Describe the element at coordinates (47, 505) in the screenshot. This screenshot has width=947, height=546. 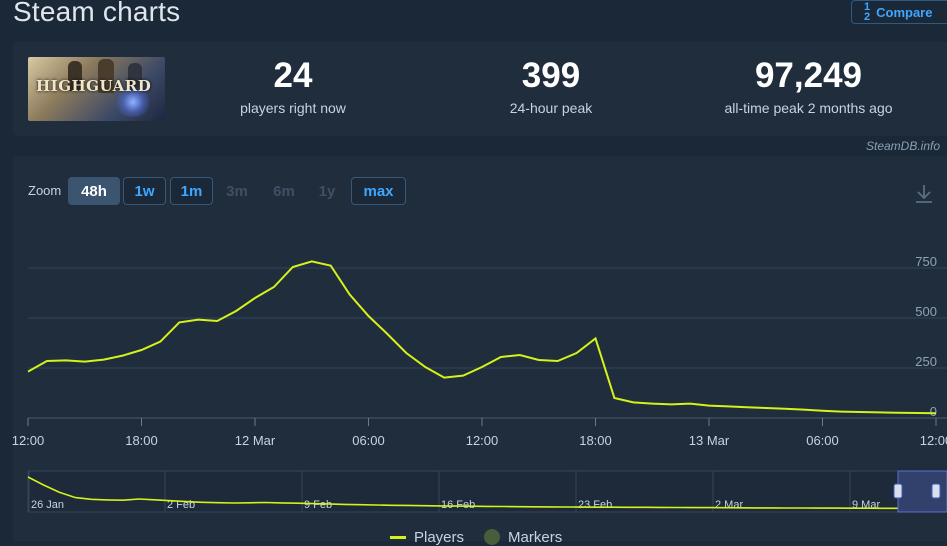
I see `navigator-tick-label: 26 Jan` at that location.